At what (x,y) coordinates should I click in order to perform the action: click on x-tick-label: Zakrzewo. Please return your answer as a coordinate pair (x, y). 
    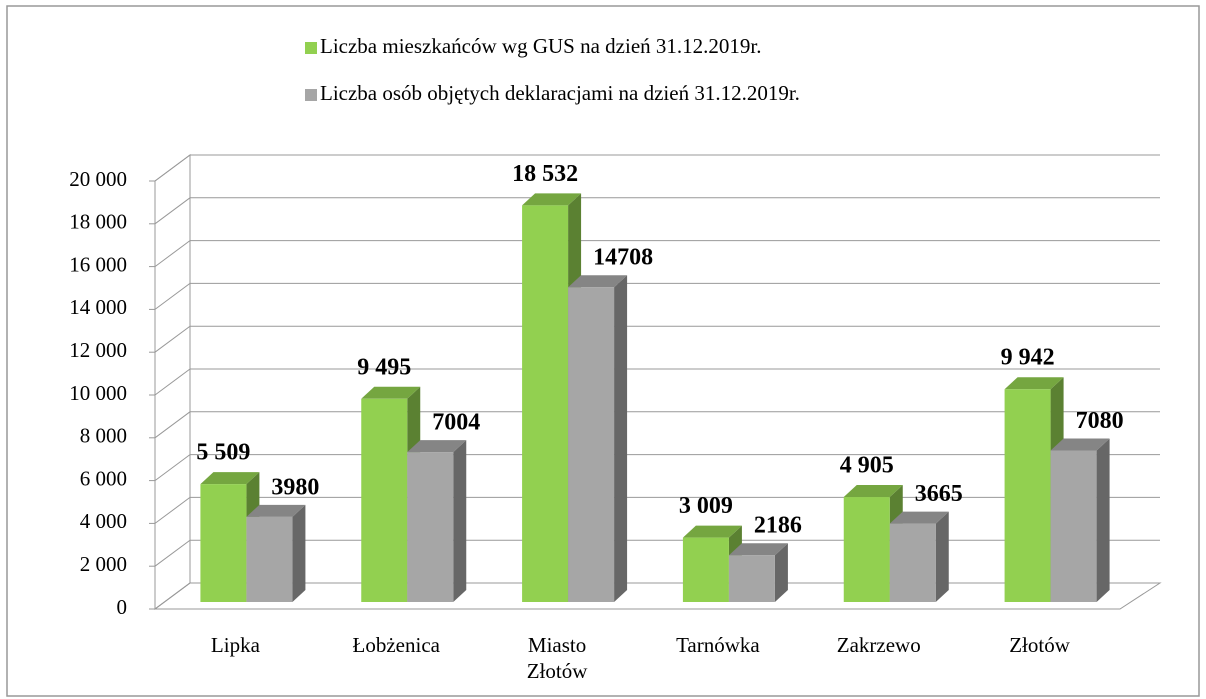
    Looking at the image, I should click on (878, 645).